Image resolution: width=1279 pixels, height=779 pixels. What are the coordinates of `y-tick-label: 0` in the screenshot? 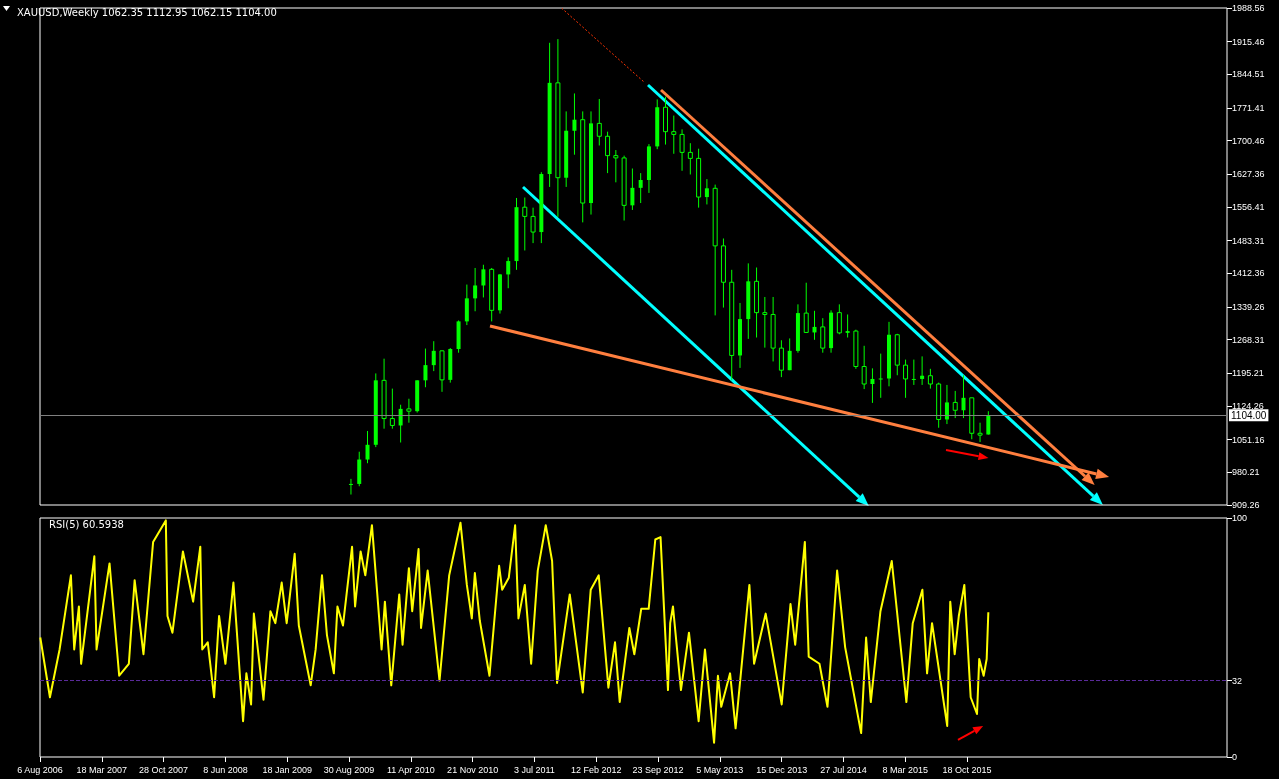 It's located at (1235, 757).